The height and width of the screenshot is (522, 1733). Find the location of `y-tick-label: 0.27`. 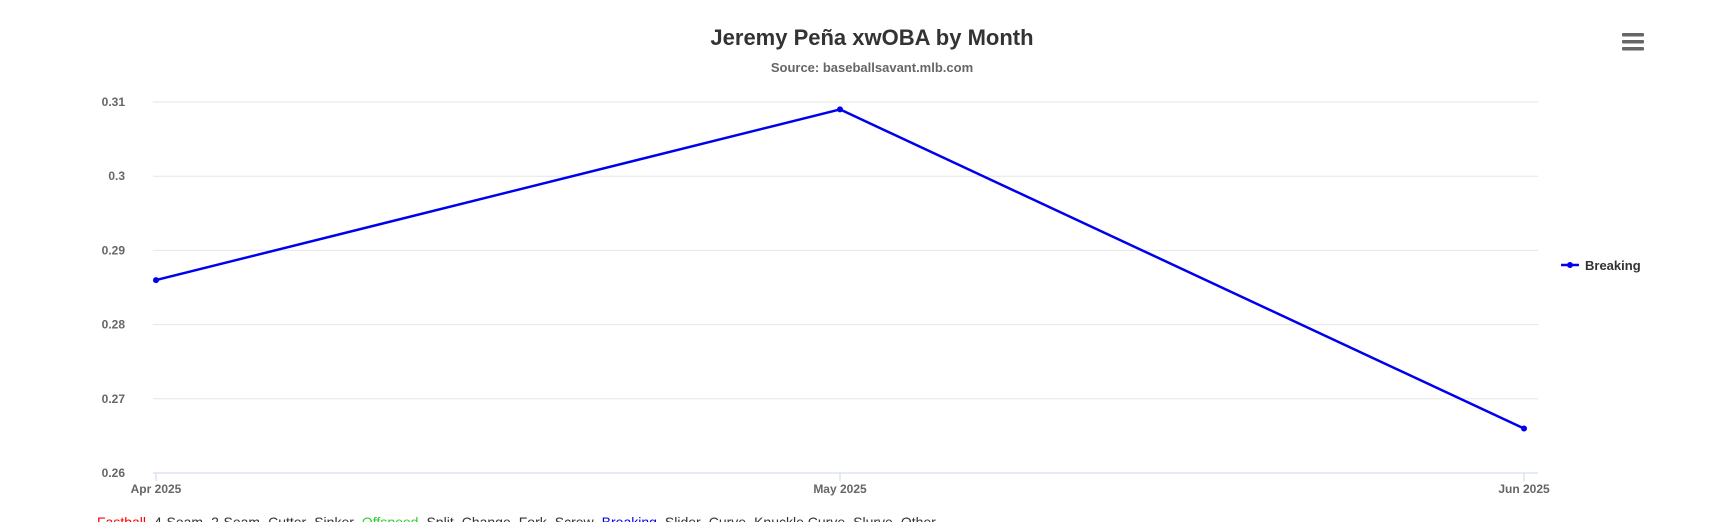

y-tick-label: 0.27 is located at coordinates (114, 399).